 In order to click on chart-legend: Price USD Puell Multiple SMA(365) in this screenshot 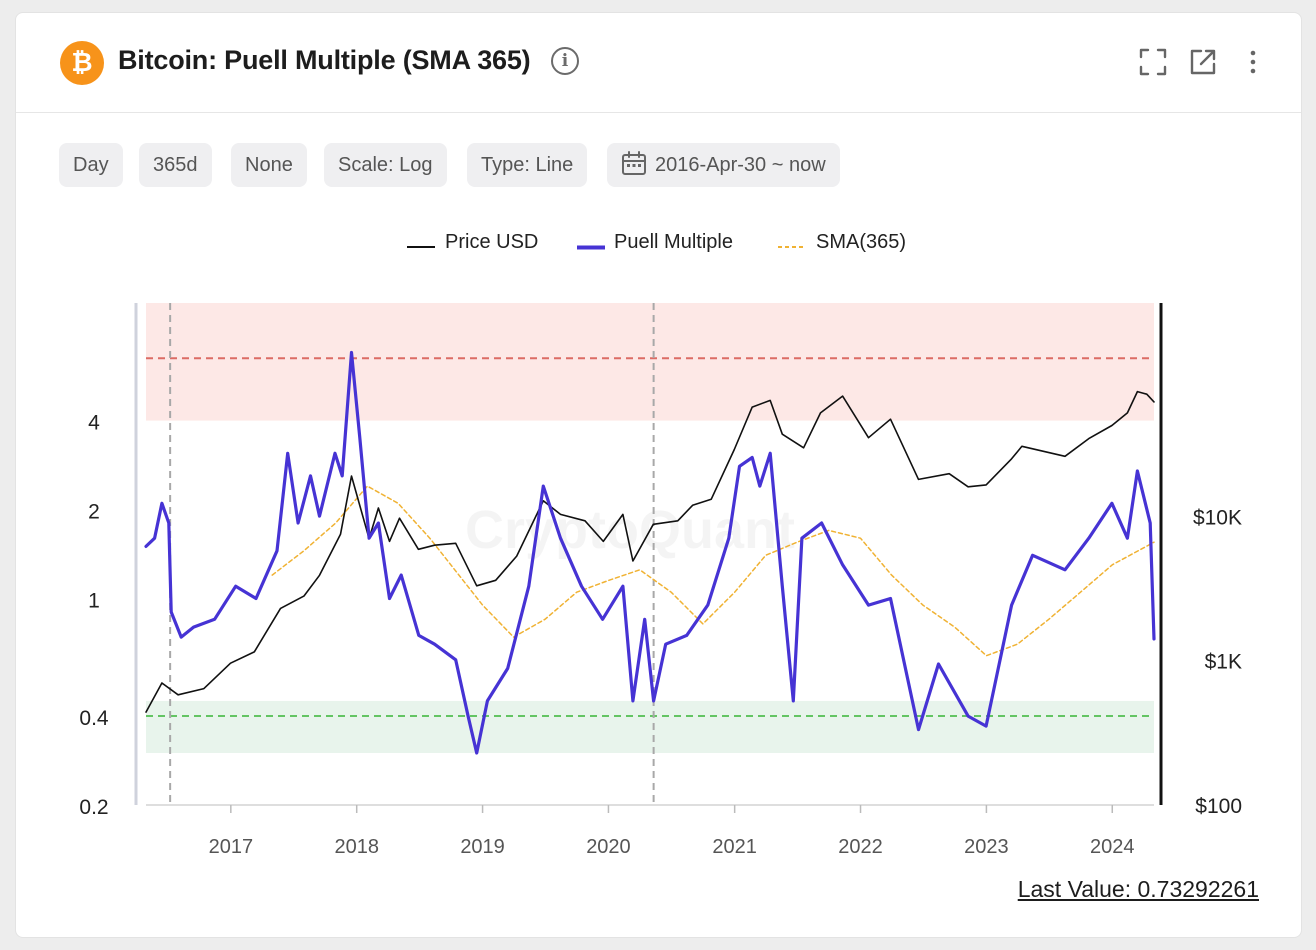, I will do `click(658, 246)`.